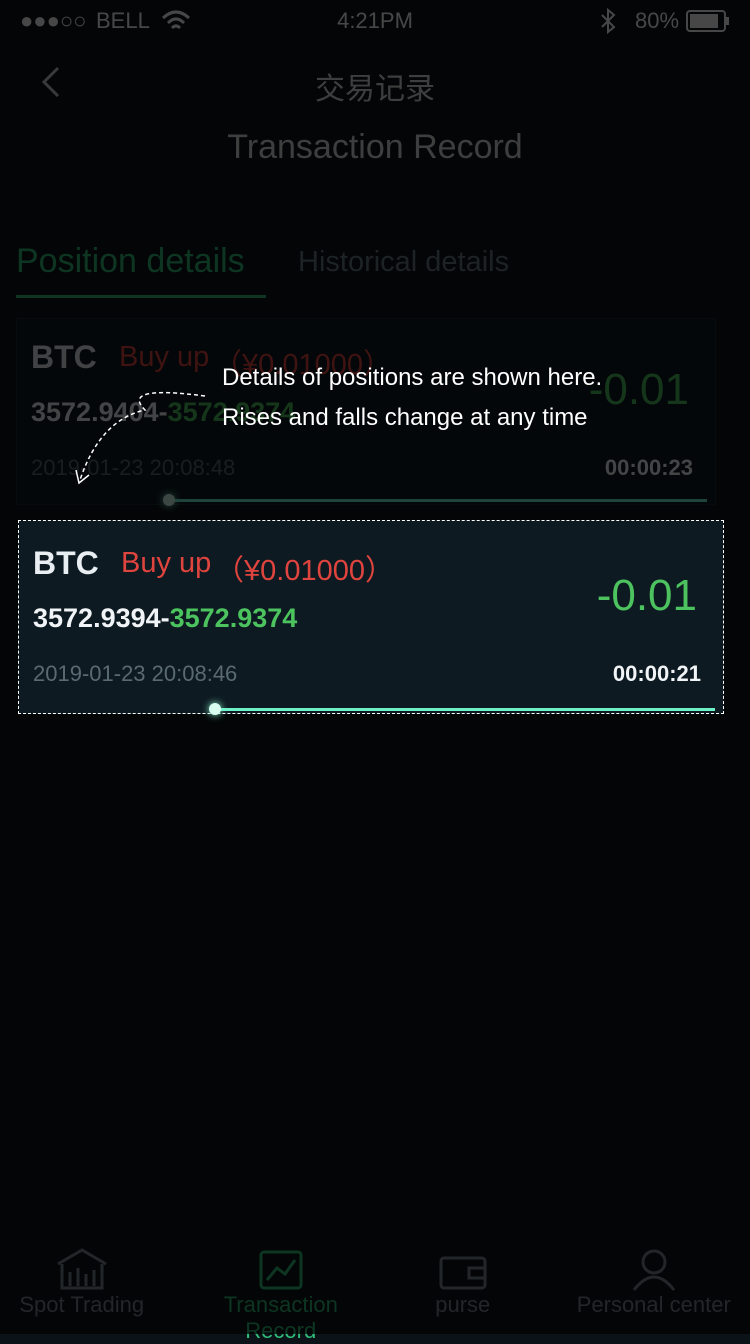 The height and width of the screenshot is (1344, 750). What do you see at coordinates (646, 595) in the screenshot?
I see `change: -0.01` at bounding box center [646, 595].